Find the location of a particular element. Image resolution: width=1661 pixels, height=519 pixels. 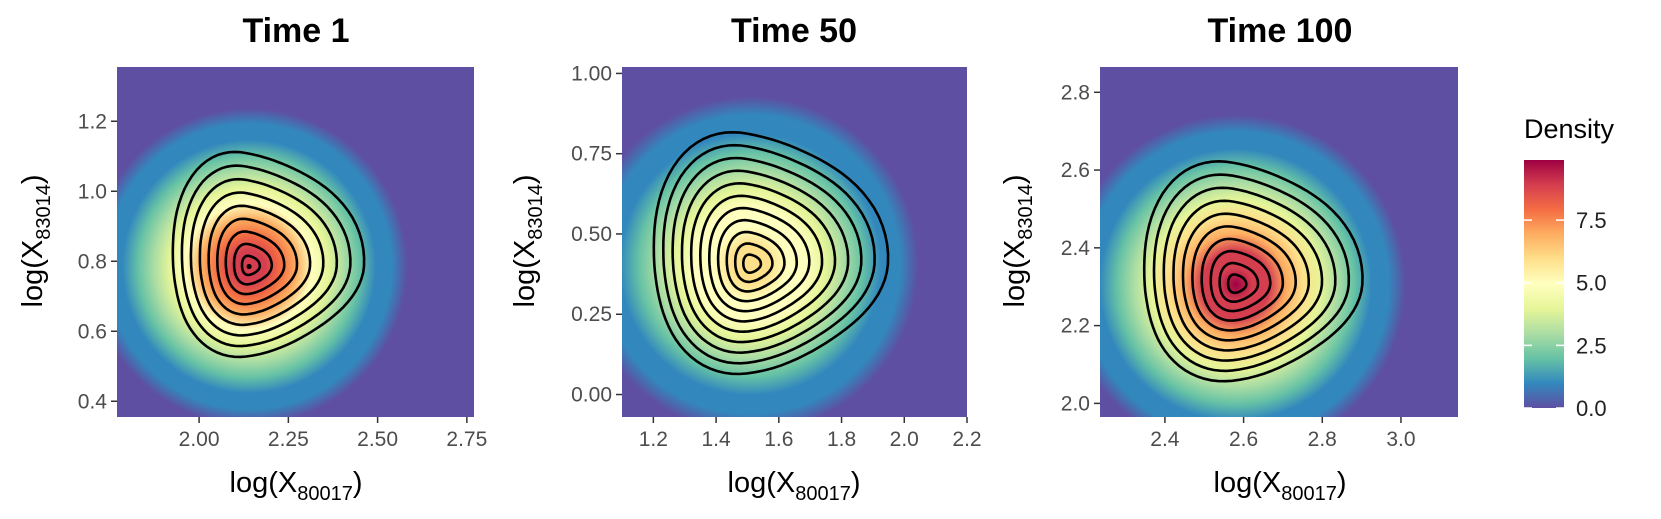

y-axis-ticks: 0.4 0.6 0.8 1.0 1.2 is located at coordinates (97, 261).